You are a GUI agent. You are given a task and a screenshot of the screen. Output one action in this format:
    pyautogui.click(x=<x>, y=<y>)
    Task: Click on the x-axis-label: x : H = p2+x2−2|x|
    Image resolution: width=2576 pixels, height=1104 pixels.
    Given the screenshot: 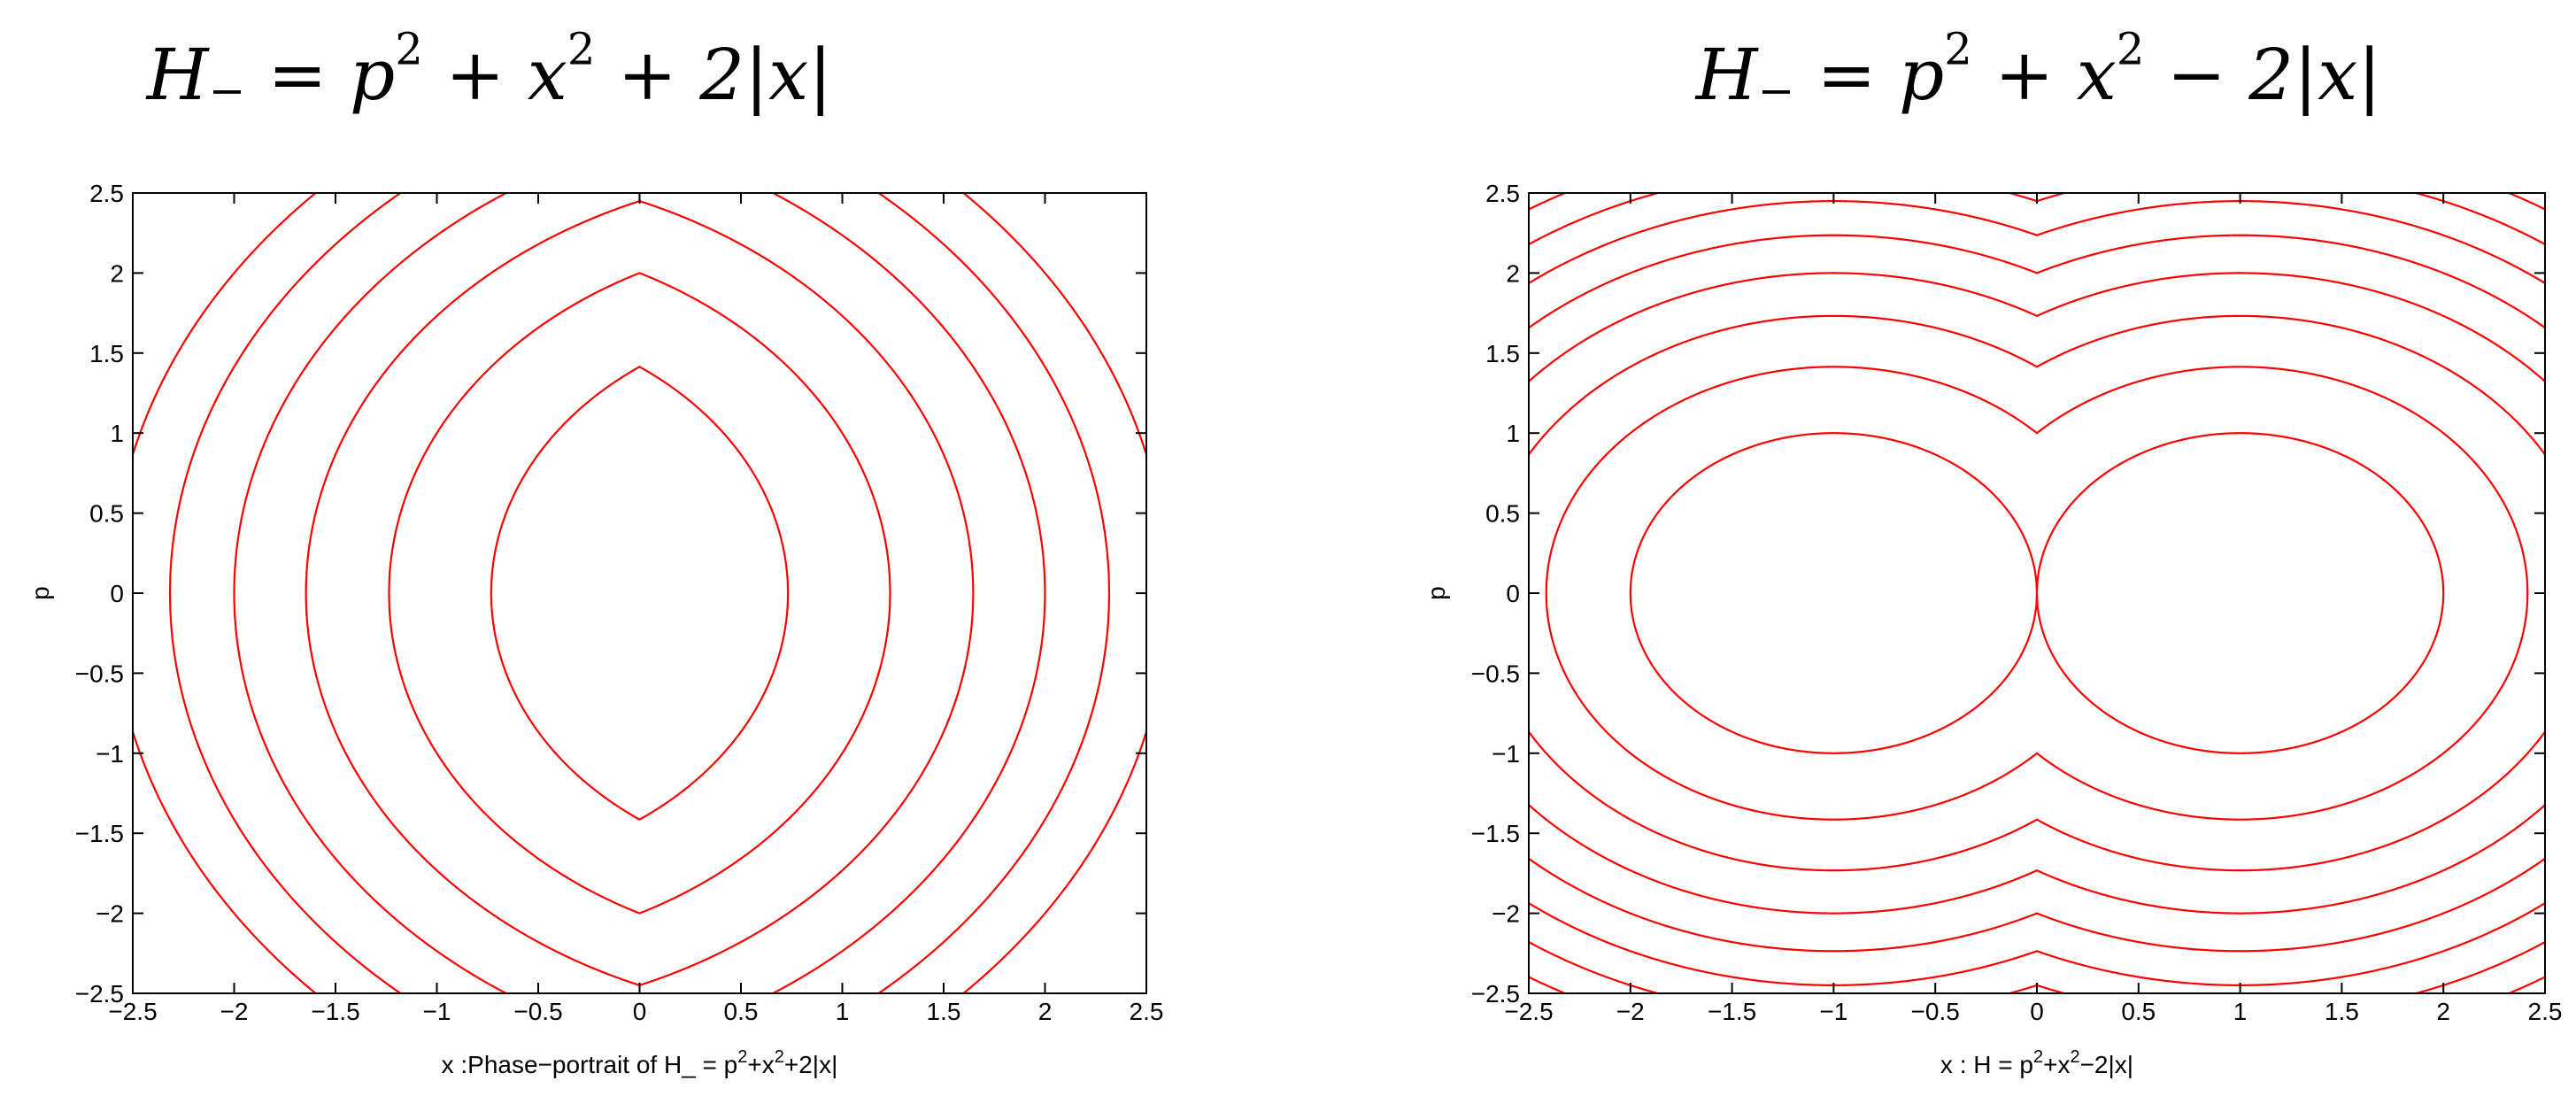 What is the action you would take?
    pyautogui.click(x=2036, y=1062)
    